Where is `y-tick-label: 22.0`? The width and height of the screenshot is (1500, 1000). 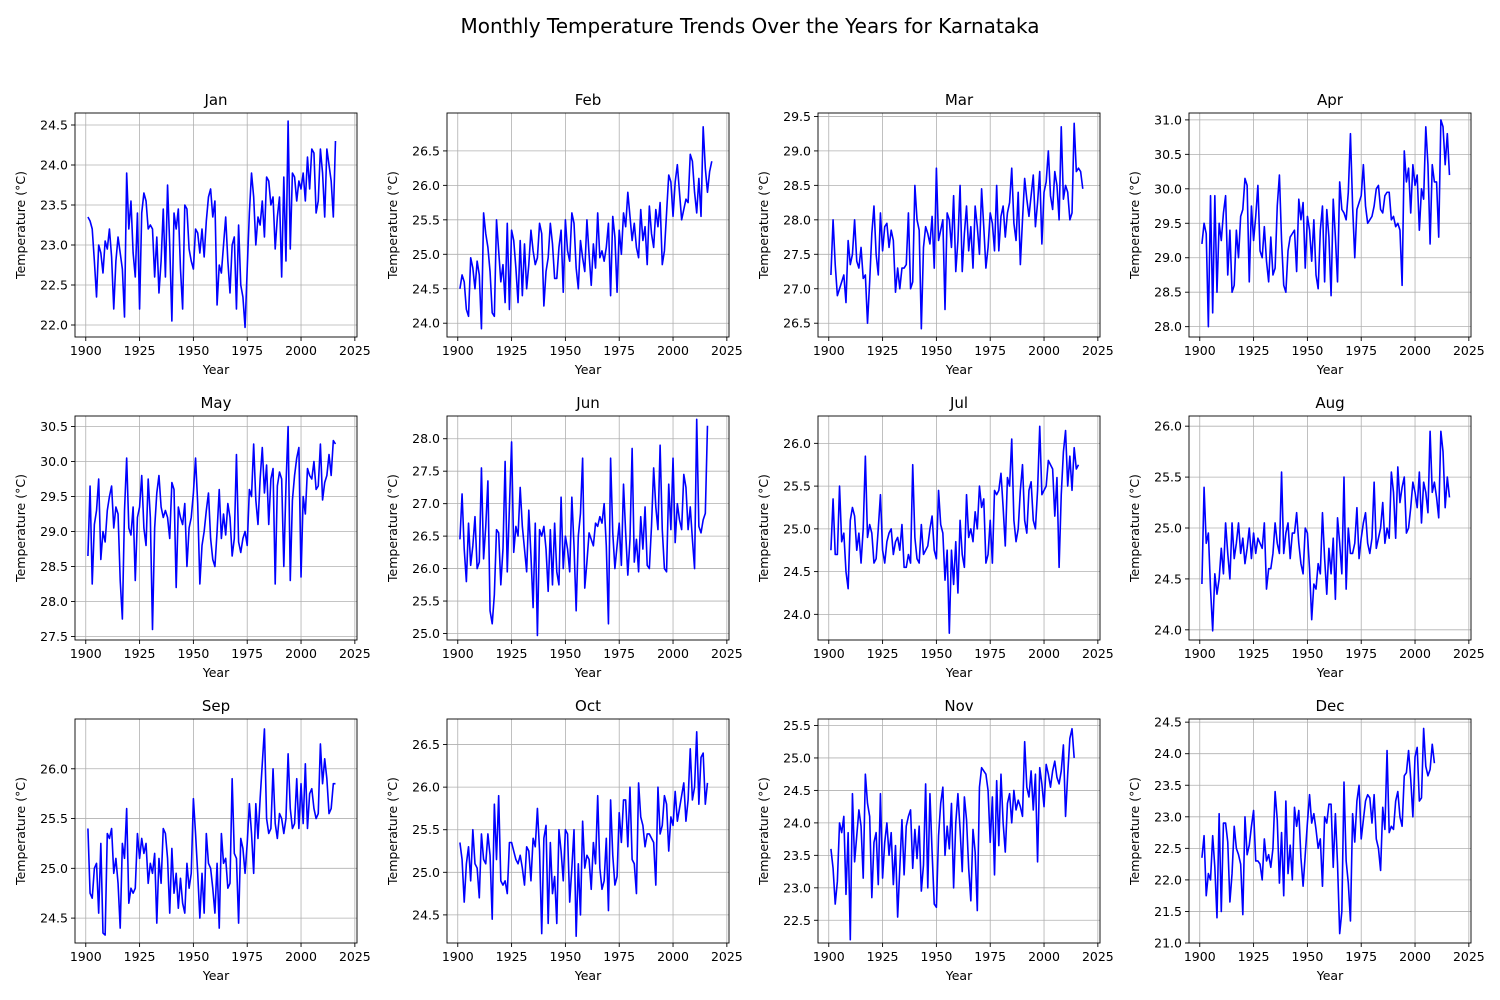 y-tick-label: 22.0 is located at coordinates (54, 325).